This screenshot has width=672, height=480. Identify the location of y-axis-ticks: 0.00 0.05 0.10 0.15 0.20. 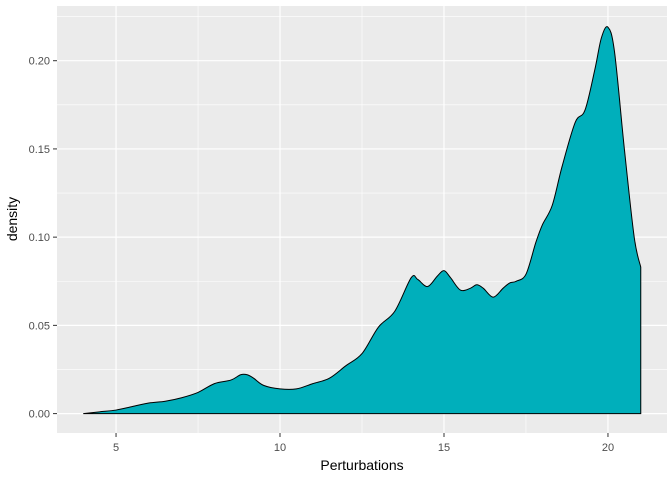
(43, 238).